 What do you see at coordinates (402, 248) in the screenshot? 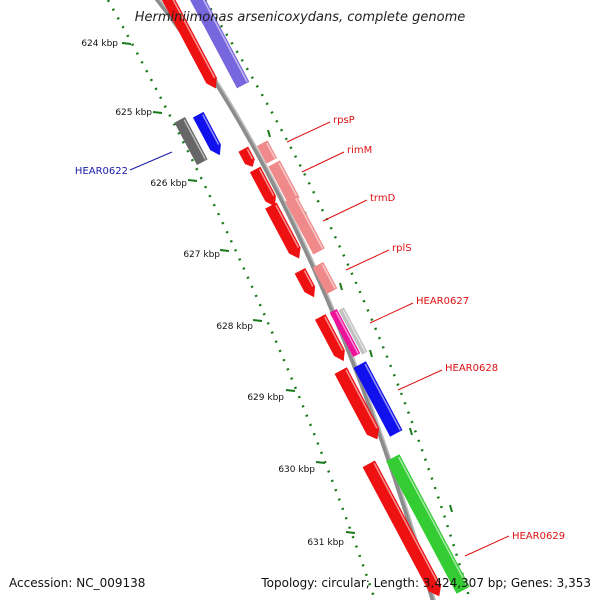
I see `gene-label: rplS` at bounding box center [402, 248].